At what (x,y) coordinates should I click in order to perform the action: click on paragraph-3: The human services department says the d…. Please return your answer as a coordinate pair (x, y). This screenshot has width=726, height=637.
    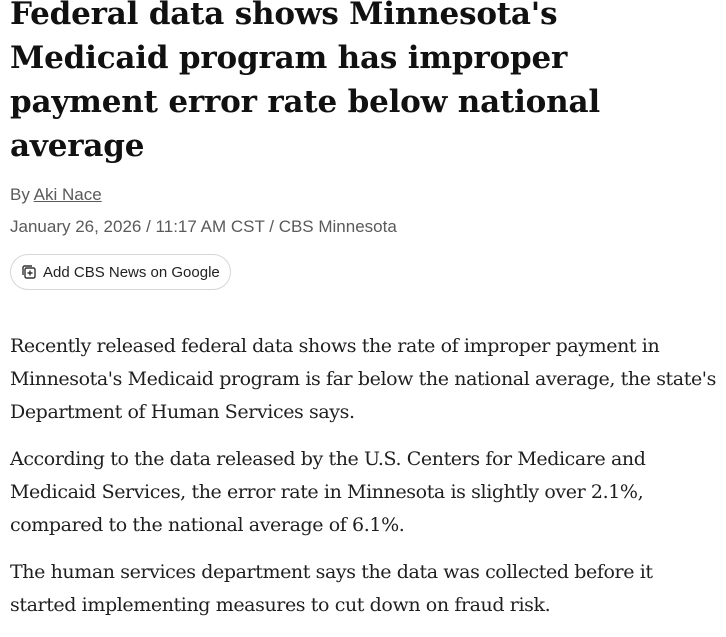
    Looking at the image, I should click on (331, 588).